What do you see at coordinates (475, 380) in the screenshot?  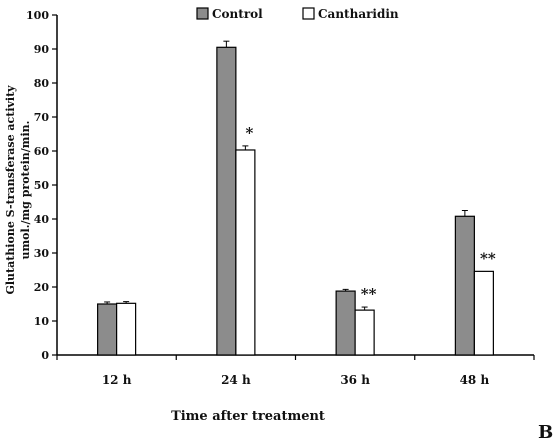 I see `x-tick-label: 48 h` at bounding box center [475, 380].